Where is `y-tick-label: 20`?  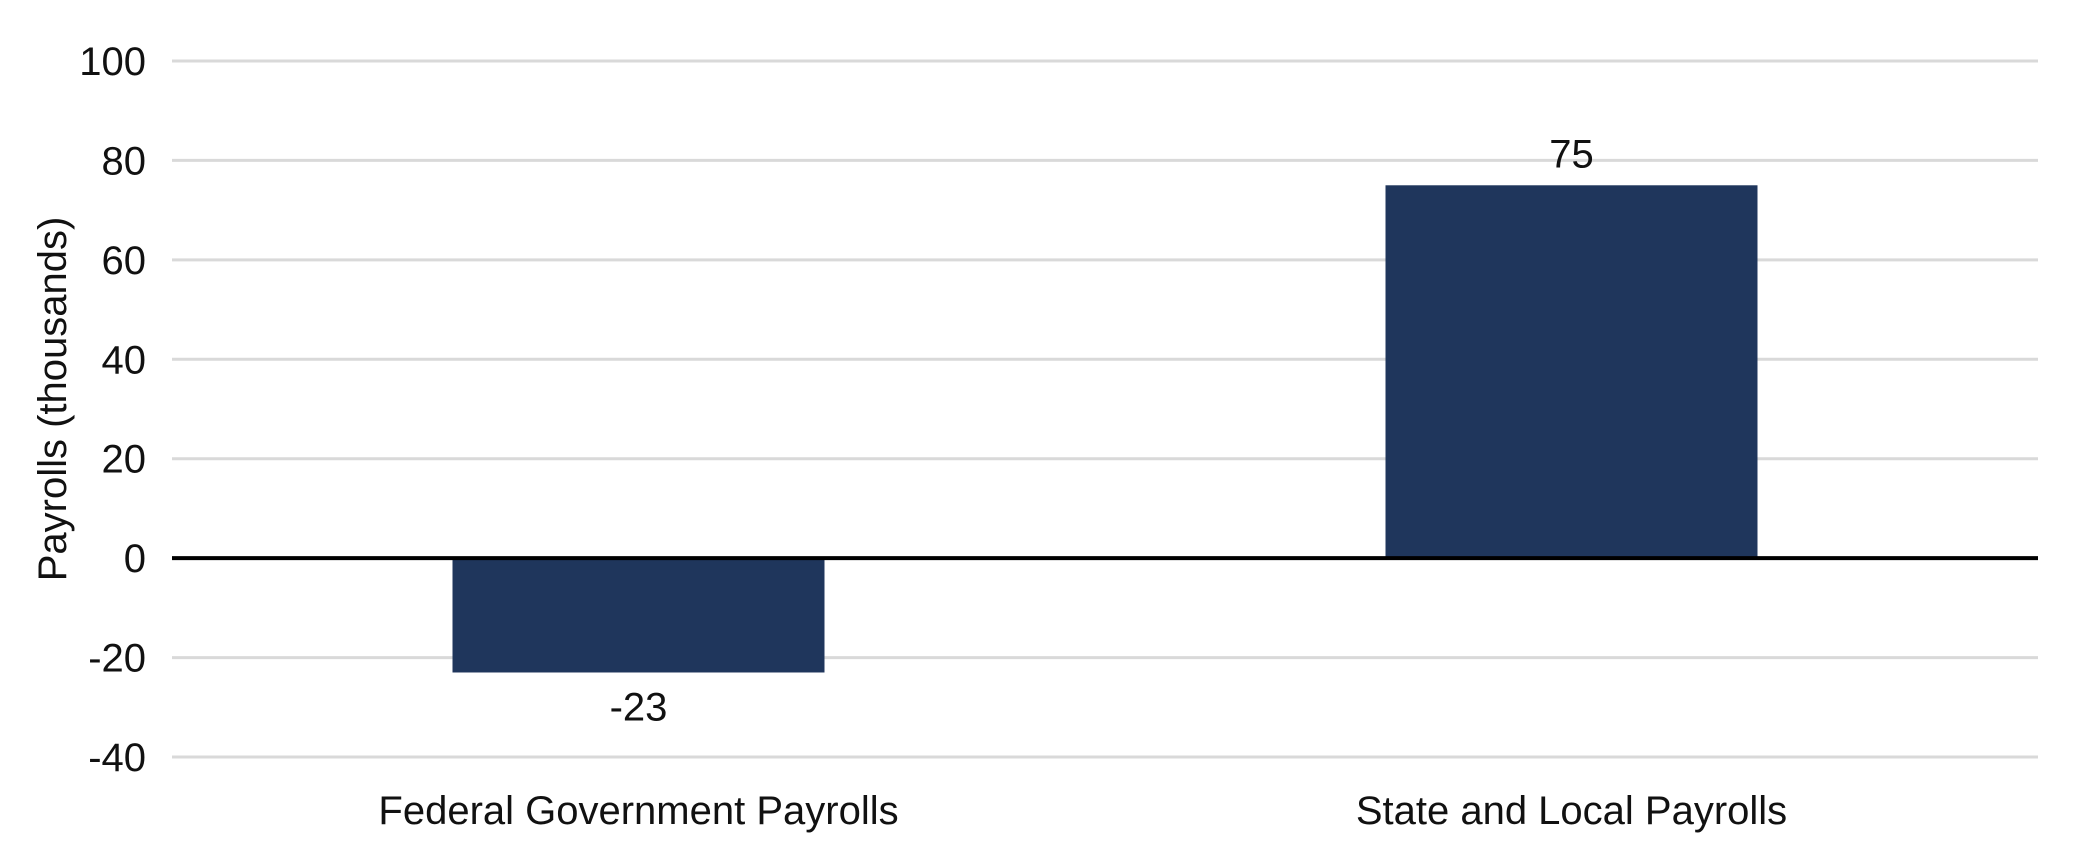 y-tick-label: 20 is located at coordinates (124, 460).